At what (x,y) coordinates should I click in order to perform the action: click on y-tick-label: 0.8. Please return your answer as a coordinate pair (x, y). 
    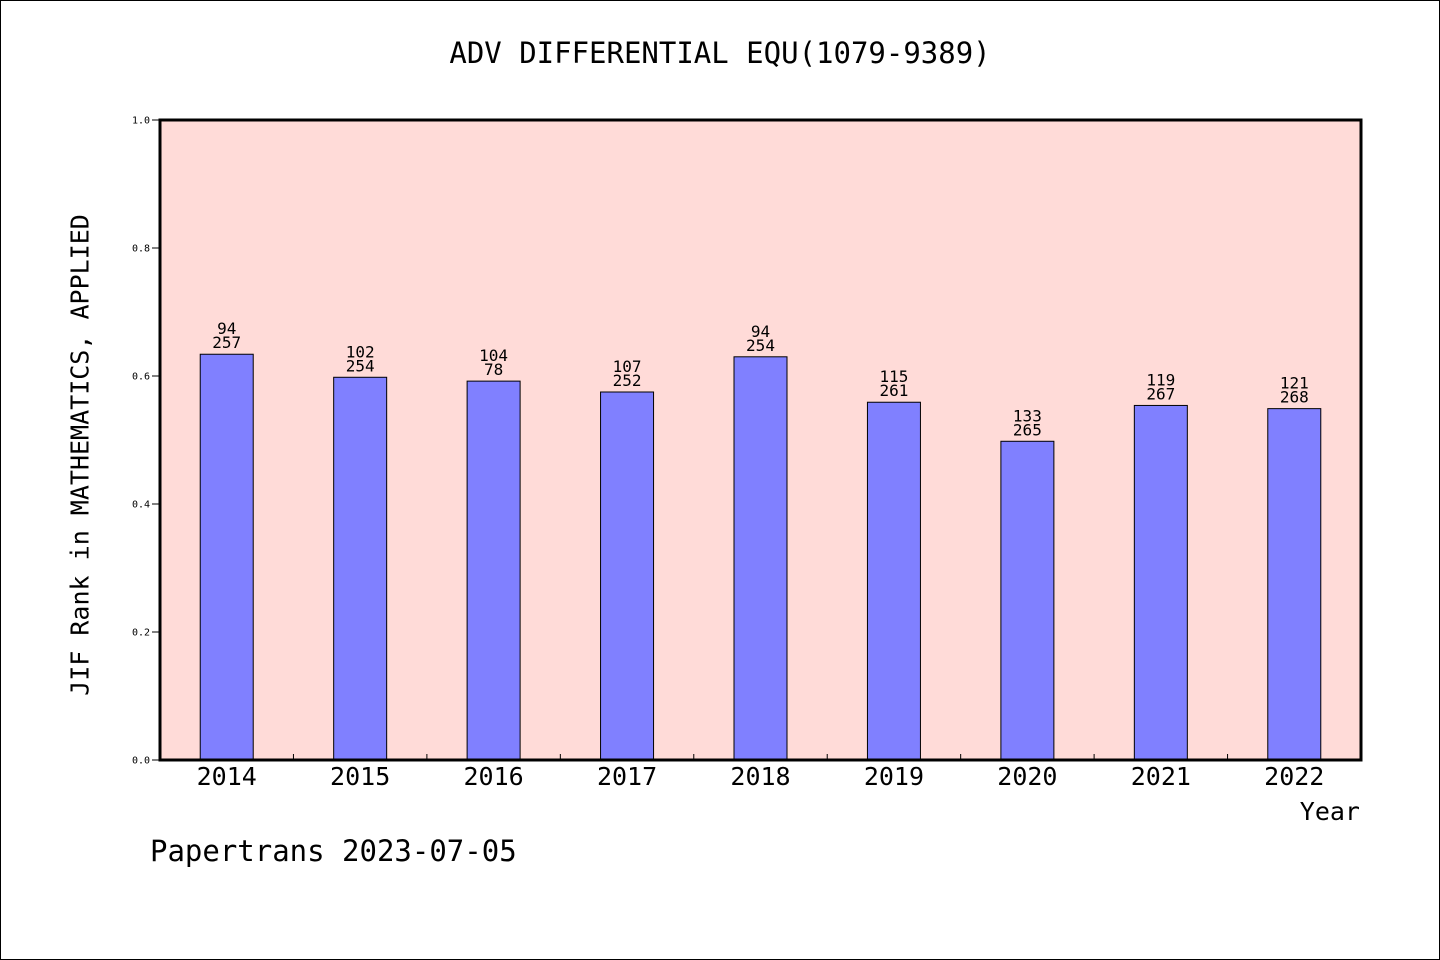
    Looking at the image, I should click on (141, 249).